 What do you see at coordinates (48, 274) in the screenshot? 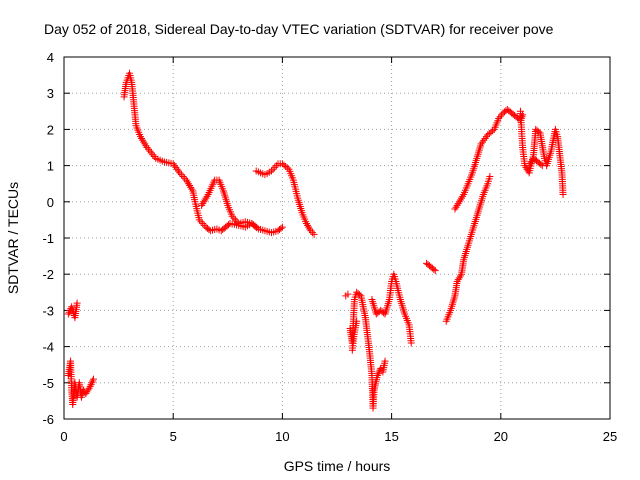
I see `y-tick-label: -2` at bounding box center [48, 274].